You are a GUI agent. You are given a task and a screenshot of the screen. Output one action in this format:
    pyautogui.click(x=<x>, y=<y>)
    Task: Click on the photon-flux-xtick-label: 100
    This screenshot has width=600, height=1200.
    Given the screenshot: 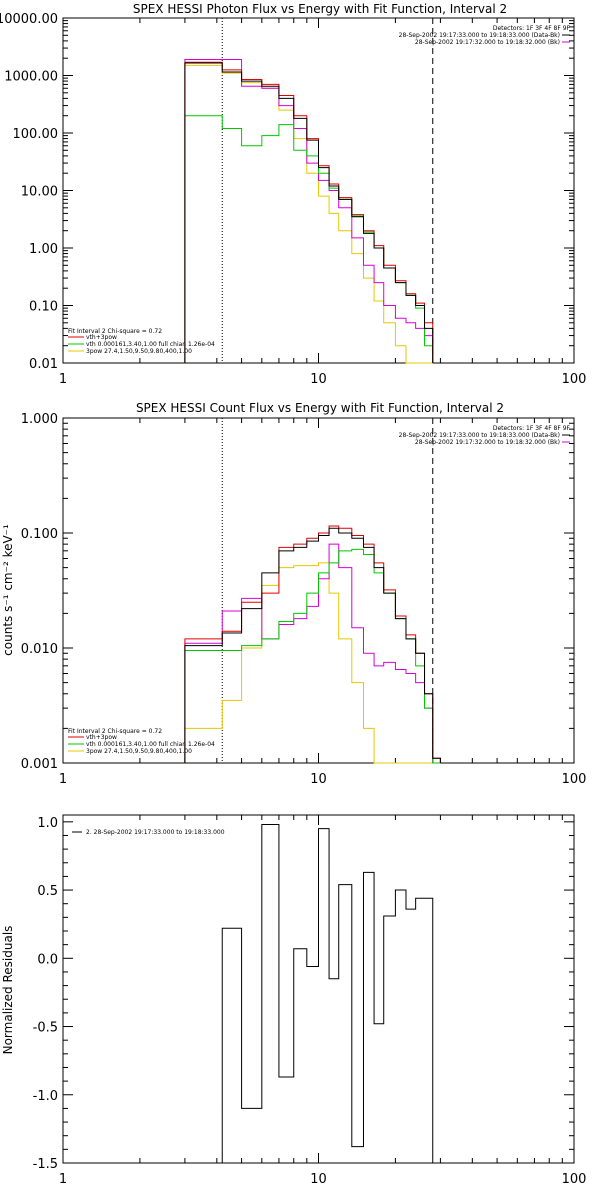 What is the action you would take?
    pyautogui.click(x=574, y=379)
    